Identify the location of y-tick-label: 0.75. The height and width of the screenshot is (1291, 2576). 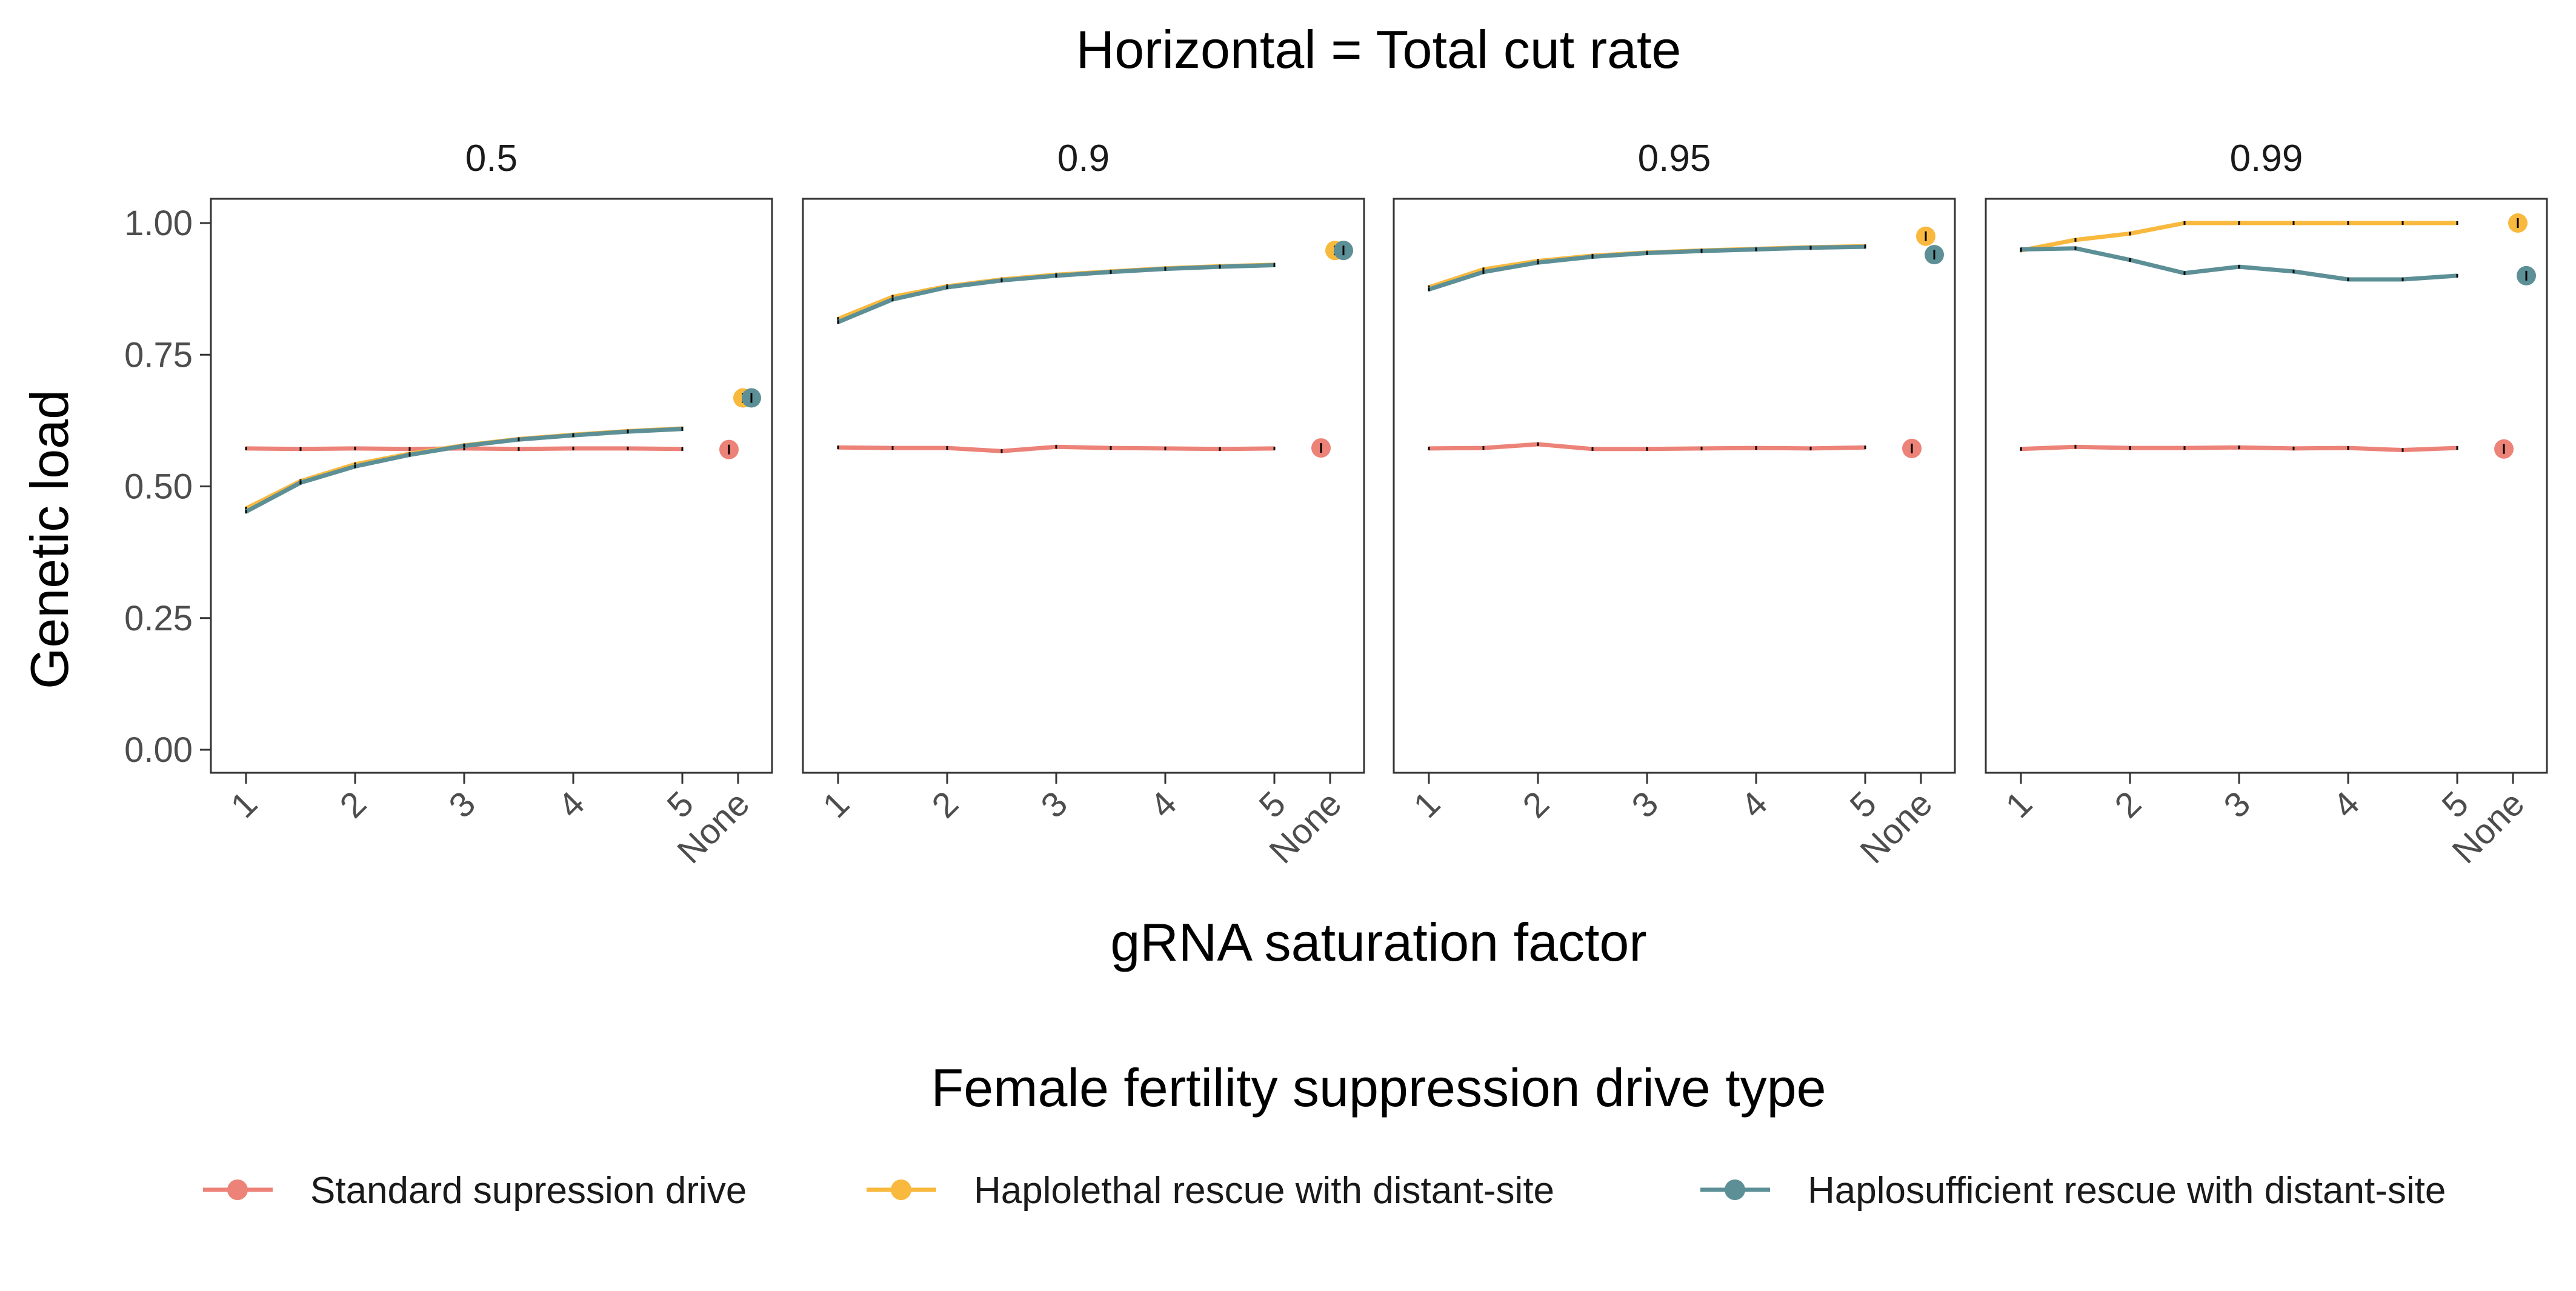
(158, 355).